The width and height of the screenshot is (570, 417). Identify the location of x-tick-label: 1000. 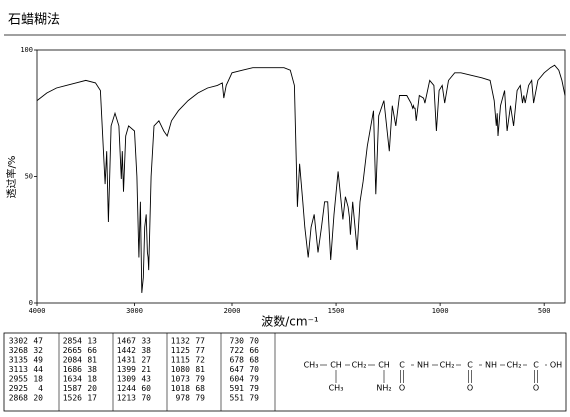
(440, 311).